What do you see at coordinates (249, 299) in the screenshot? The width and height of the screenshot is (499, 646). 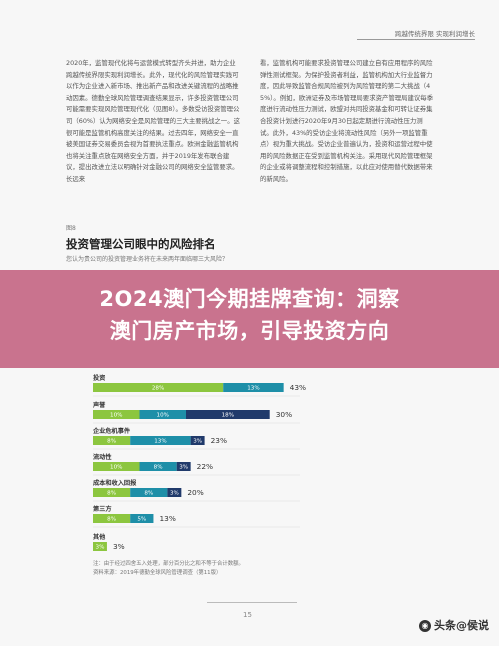 I see `overlay-line-1: 2O24澳门今期挂牌查询：洞察` at bounding box center [249, 299].